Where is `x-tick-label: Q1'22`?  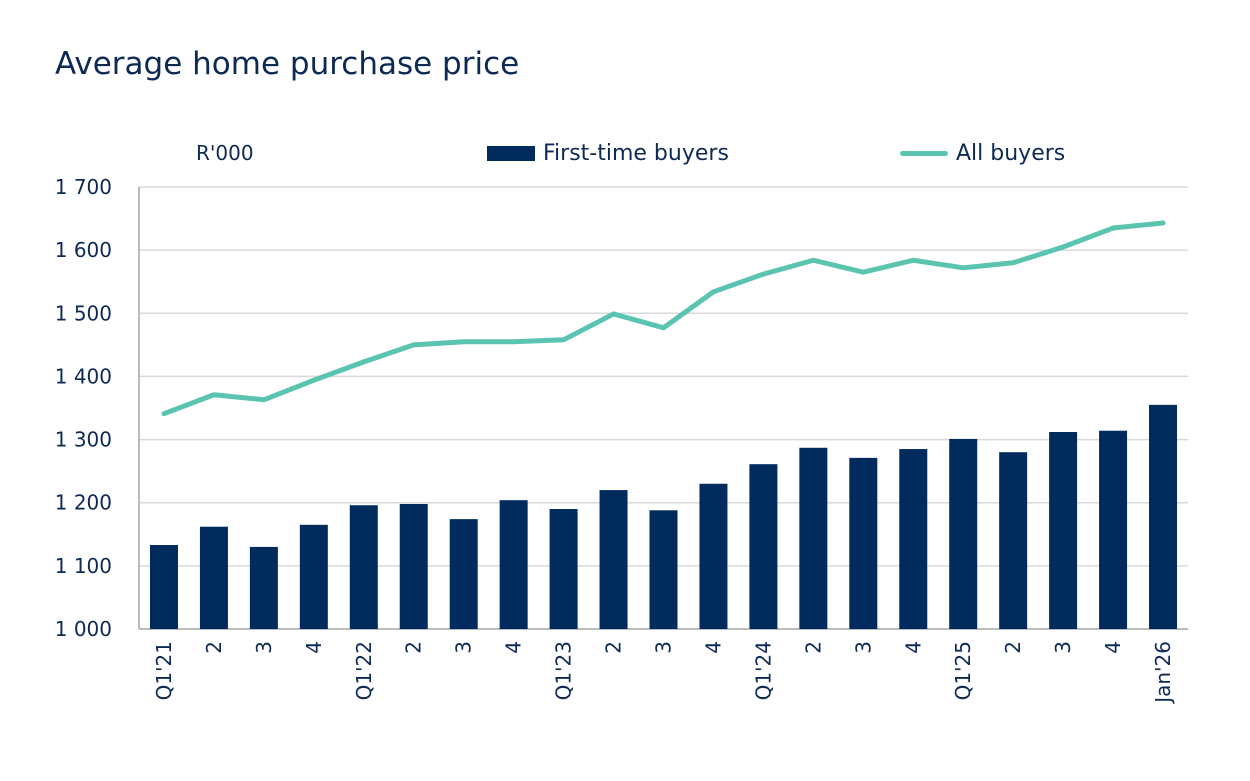
x-tick-label: Q1'22 is located at coordinates (364, 670).